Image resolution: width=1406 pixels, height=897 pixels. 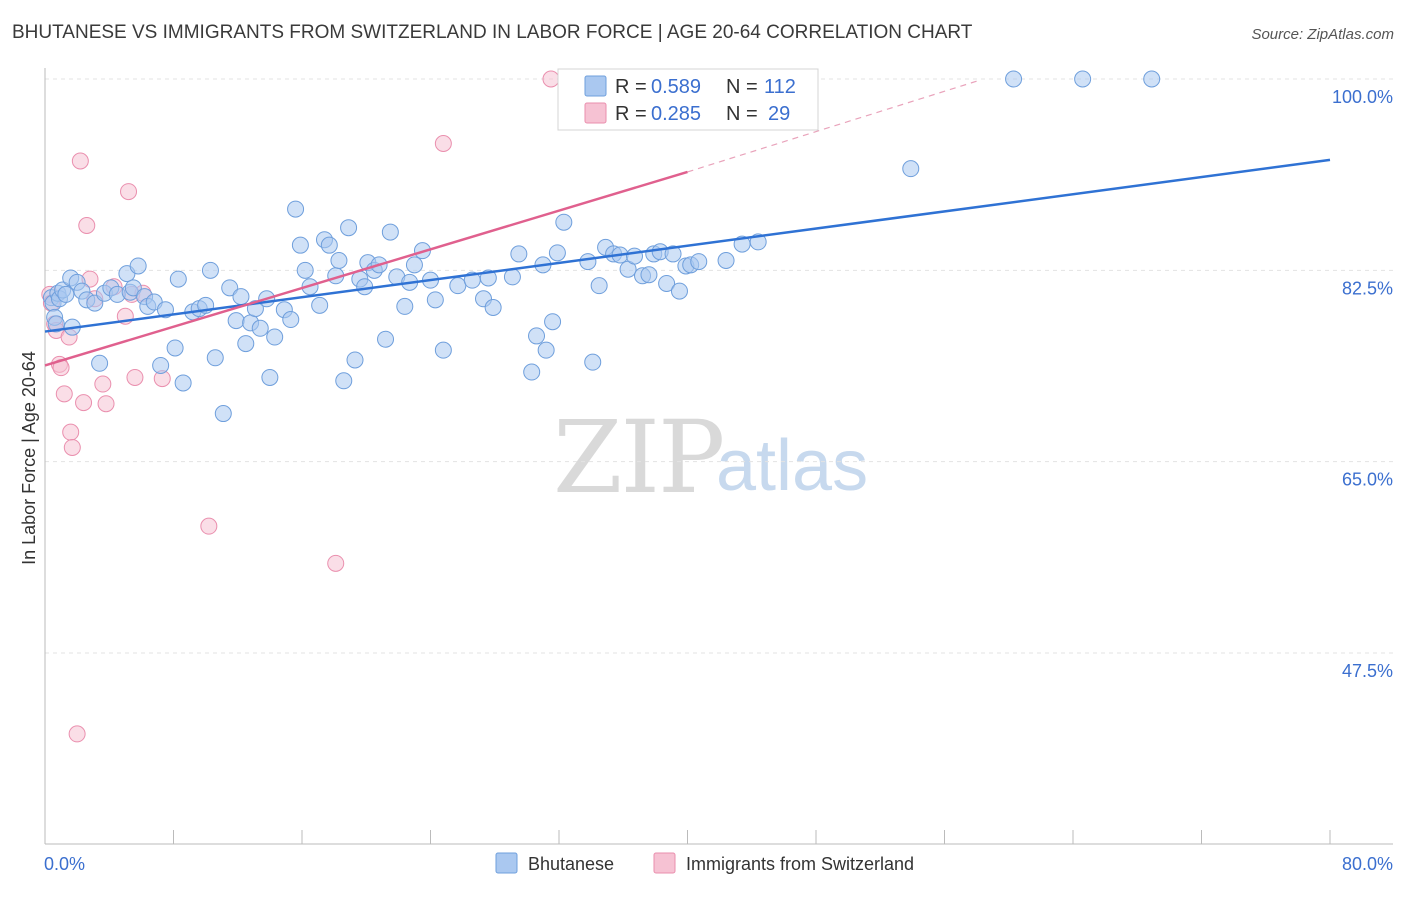 What do you see at coordinates (1367, 288) in the screenshot?
I see `y-tick-label-1: 82.5%` at bounding box center [1367, 288].